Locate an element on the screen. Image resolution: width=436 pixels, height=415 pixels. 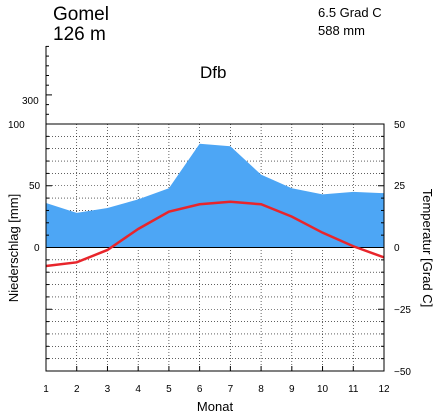
month-label: 11 is located at coordinates (353, 389).